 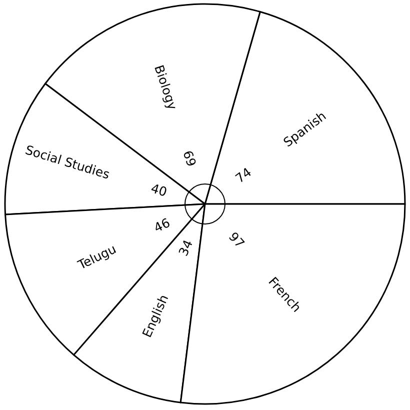 What do you see at coordinates (161, 225) in the screenshot?
I see `data-label: 46` at bounding box center [161, 225].